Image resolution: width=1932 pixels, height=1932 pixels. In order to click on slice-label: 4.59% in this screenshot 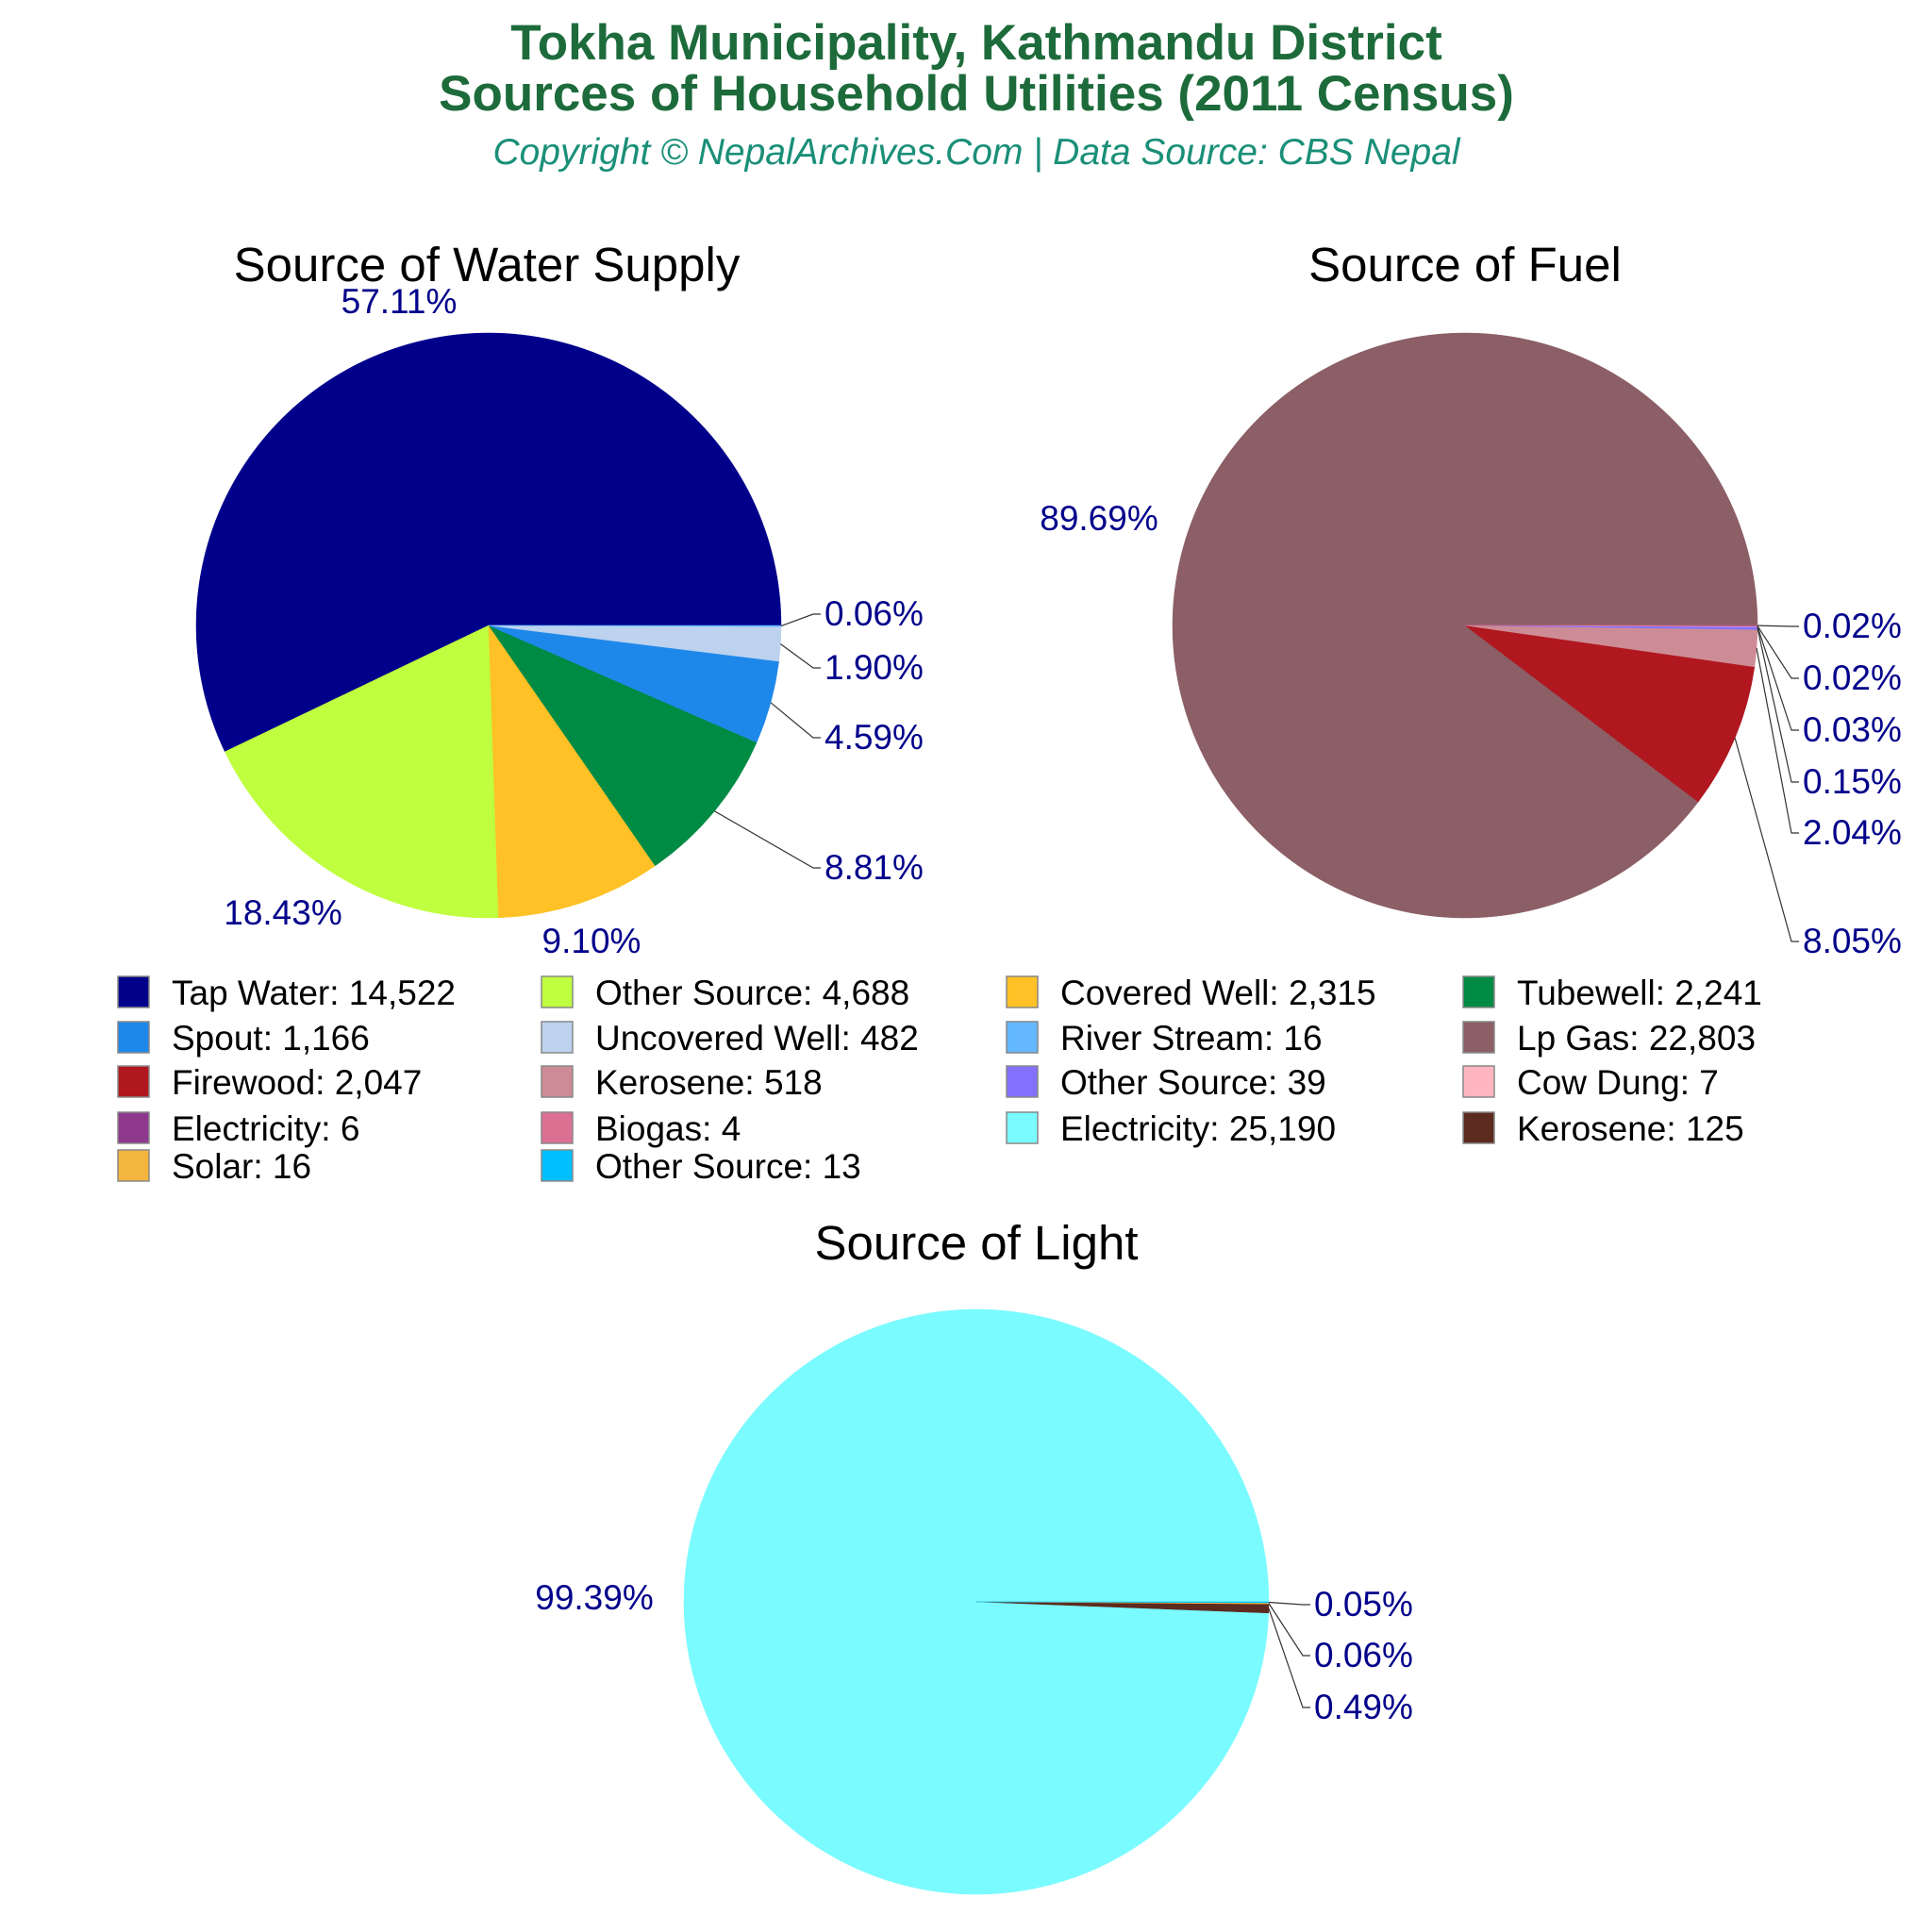, I will do `click(874, 737)`.